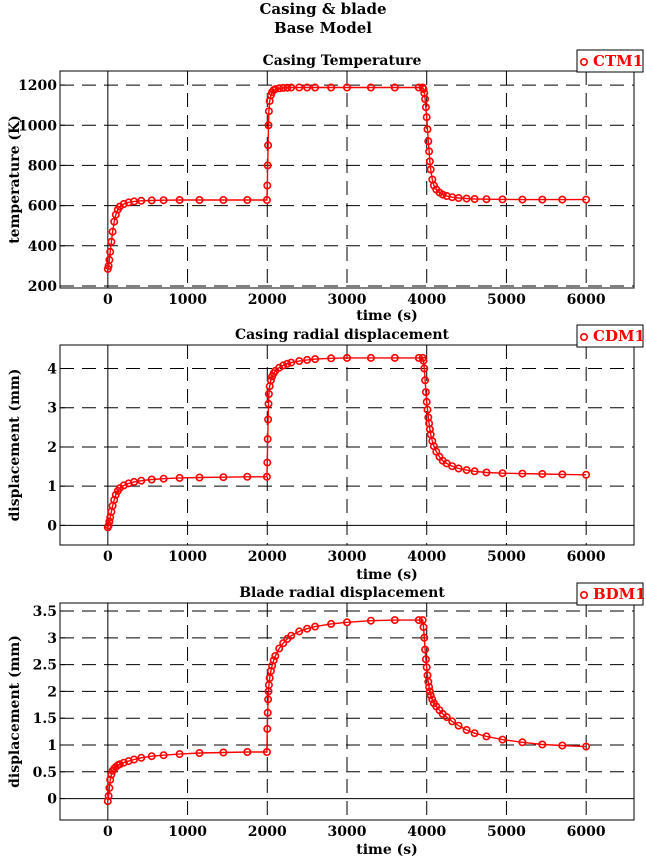  I want to click on plot3-xtick-label-5: 5000, so click(506, 832).